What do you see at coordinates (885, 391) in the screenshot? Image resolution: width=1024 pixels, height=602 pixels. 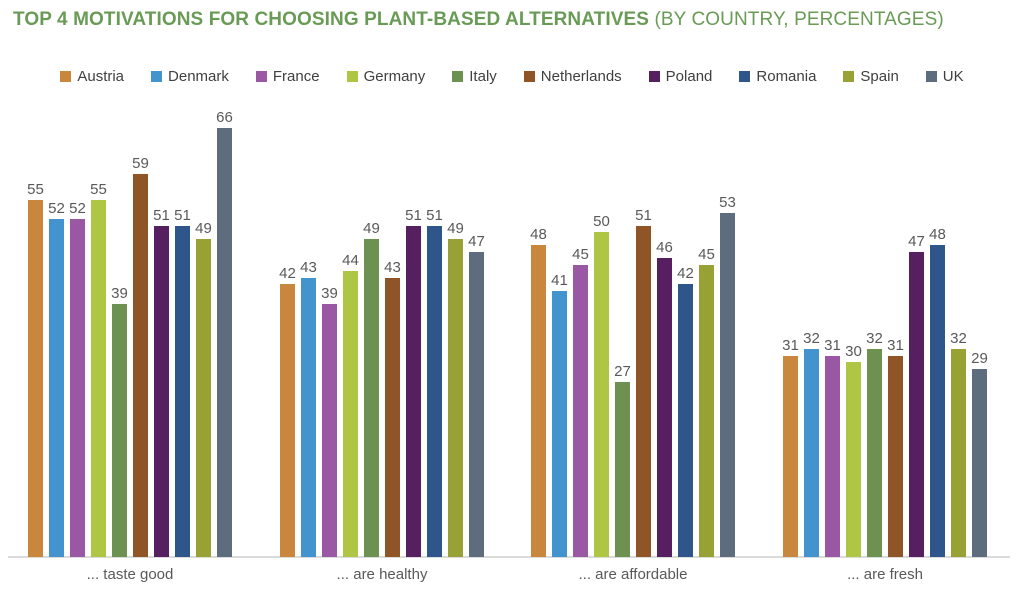 I see `bar-group-are-fresh: 31 32 31 30 32 31 47 48 32 29` at bounding box center [885, 391].